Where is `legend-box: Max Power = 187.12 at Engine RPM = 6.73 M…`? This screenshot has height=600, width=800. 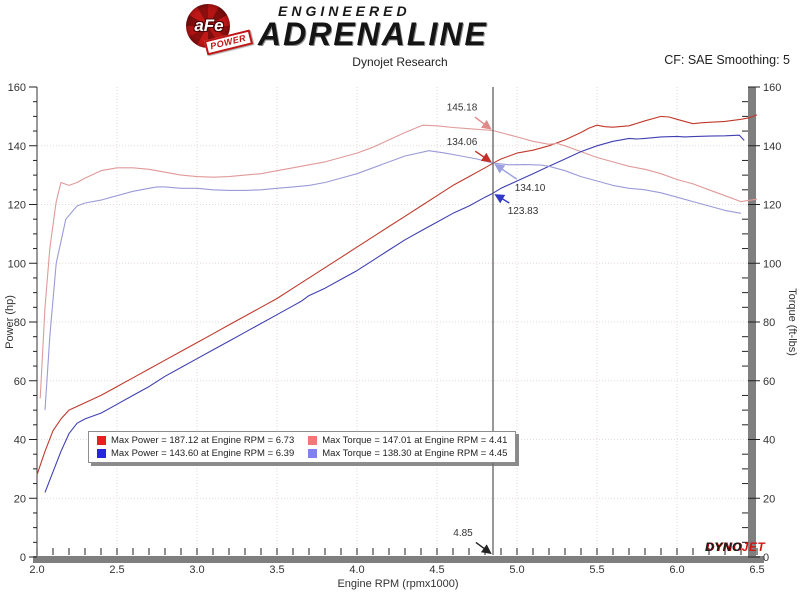 legend-box: Max Power = 187.12 at Engine RPM = 6.73 M… is located at coordinates (302, 447).